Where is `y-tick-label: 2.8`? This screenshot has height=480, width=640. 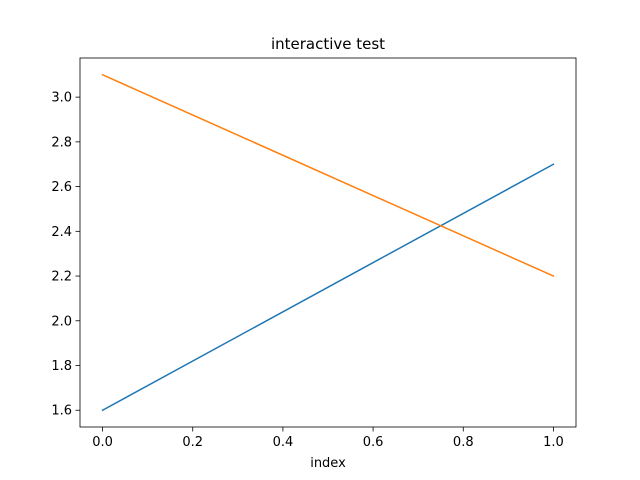 y-tick-label: 2.8 is located at coordinates (61, 142).